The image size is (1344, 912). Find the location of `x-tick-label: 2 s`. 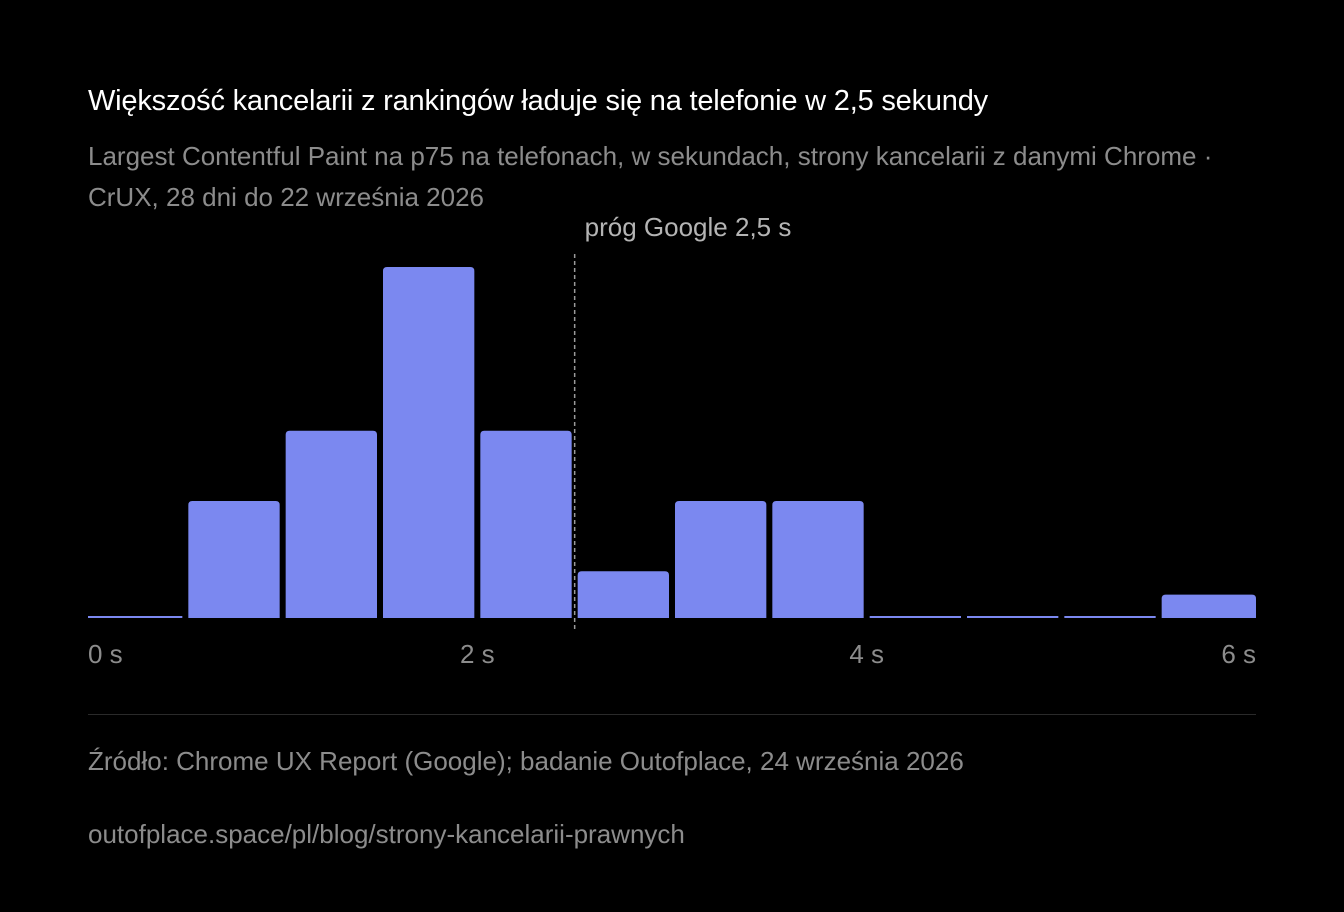

x-tick-label: 2 s is located at coordinates (477, 654).